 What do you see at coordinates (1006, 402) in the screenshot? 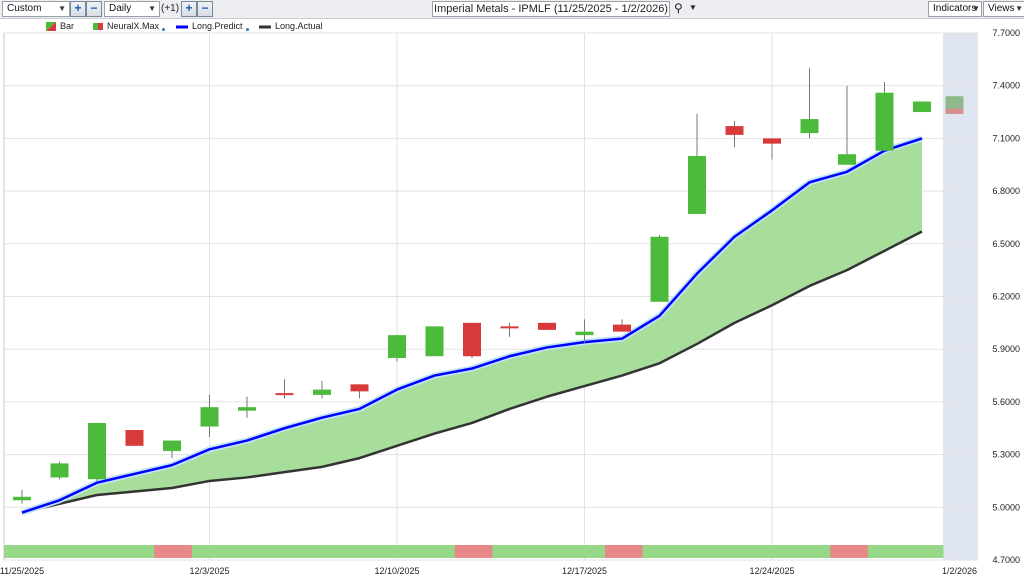
I see `y-tick-label: 5.6000` at bounding box center [1006, 402].